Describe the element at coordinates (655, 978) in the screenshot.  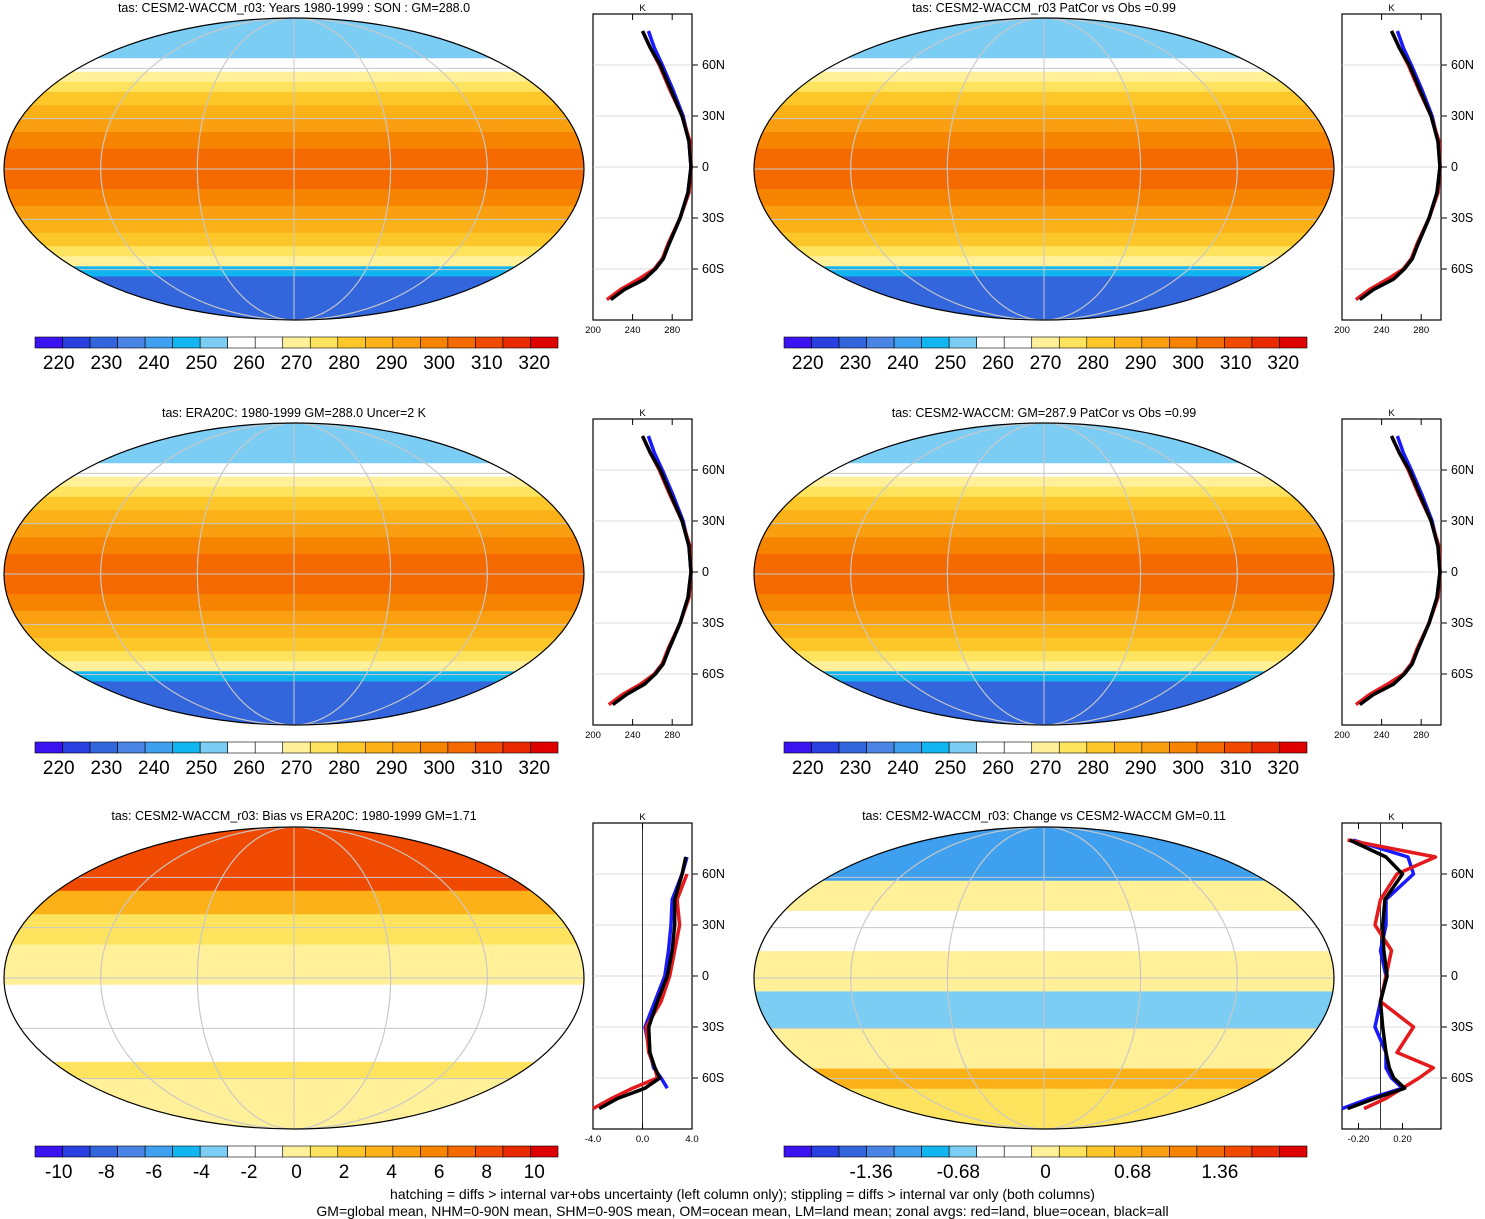
I see `zonal-plot: 60N 30N 0 30S 60S -4.0 0.0 4.0 K` at that location.